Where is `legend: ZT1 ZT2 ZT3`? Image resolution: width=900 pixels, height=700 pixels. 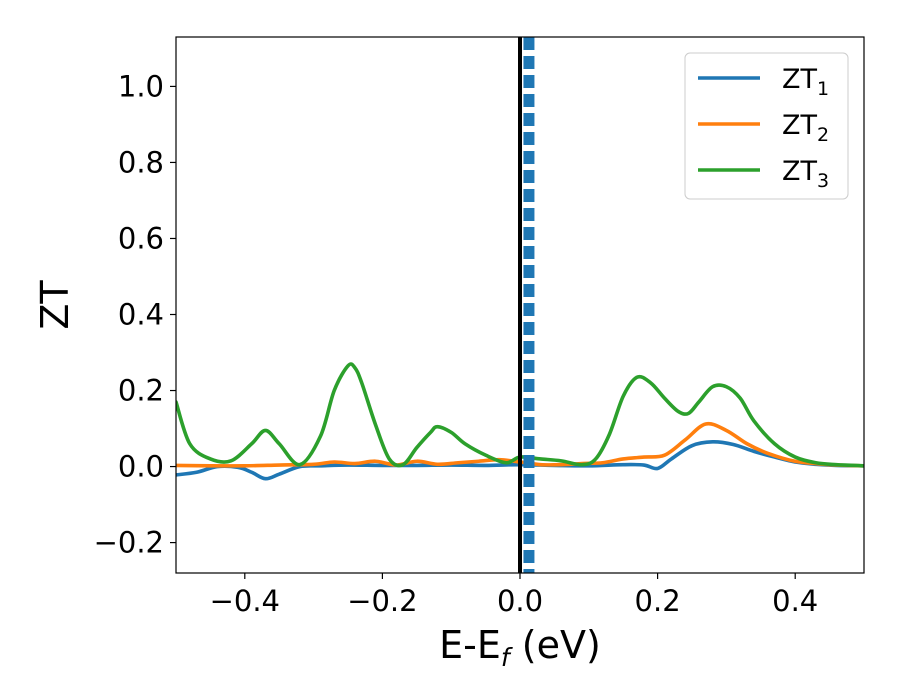 legend: ZT1 ZT2 ZT3 is located at coordinates (766, 126).